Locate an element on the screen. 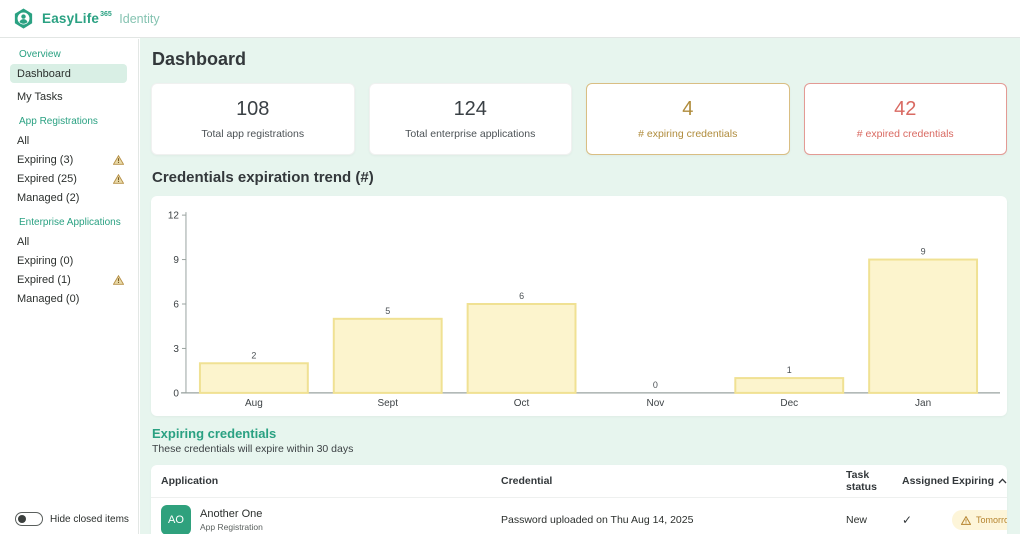  stat-label: Total app registrations is located at coordinates (253, 134).